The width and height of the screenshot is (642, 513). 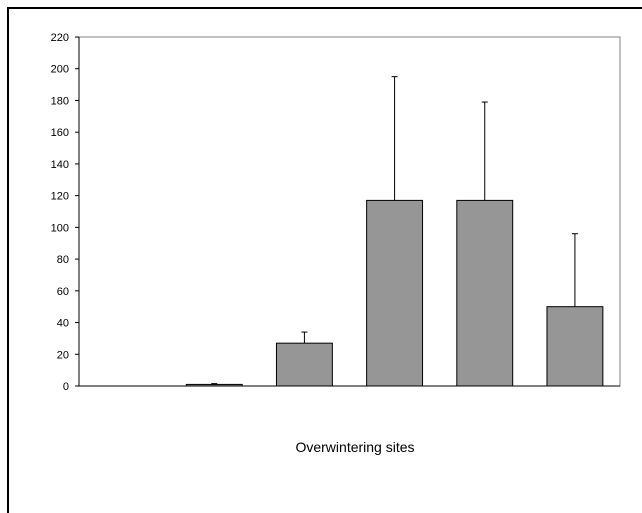 What do you see at coordinates (60, 133) in the screenshot?
I see `y-tick-label: 160` at bounding box center [60, 133].